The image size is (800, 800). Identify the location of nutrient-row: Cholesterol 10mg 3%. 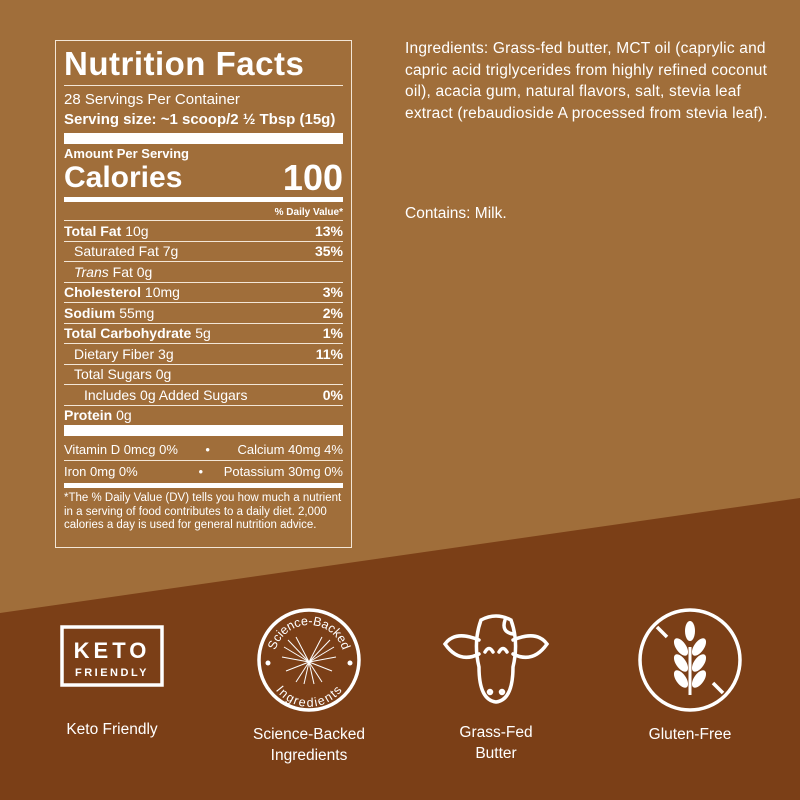
(203, 292).